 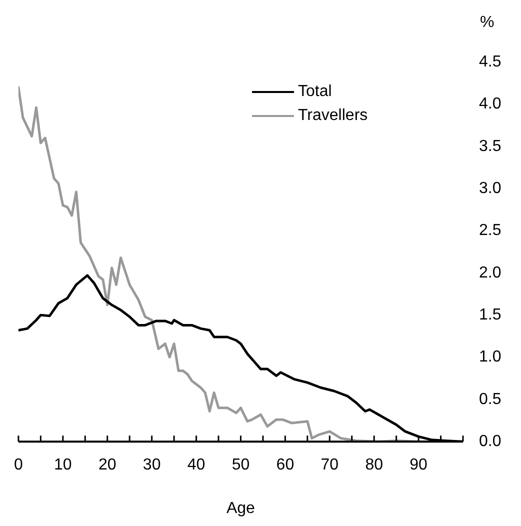 What do you see at coordinates (63, 465) in the screenshot?
I see `x-tick-label: 10` at bounding box center [63, 465].